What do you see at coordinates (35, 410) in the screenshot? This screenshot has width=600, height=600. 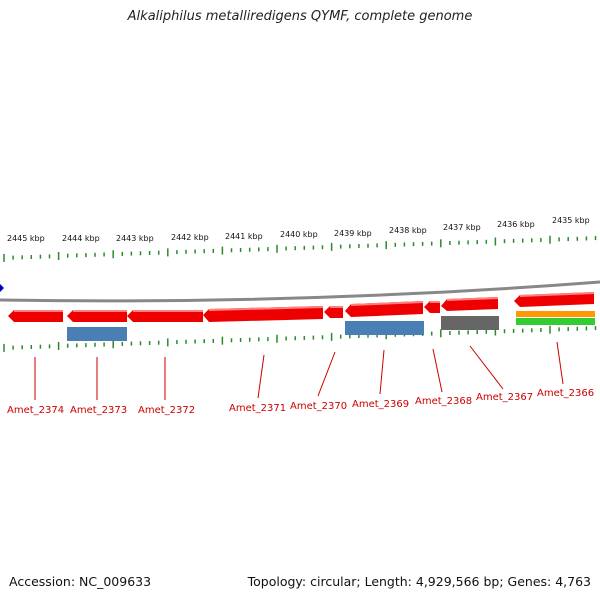 I see `gene-label-amet-2374: Amet_2374` at bounding box center [35, 410].